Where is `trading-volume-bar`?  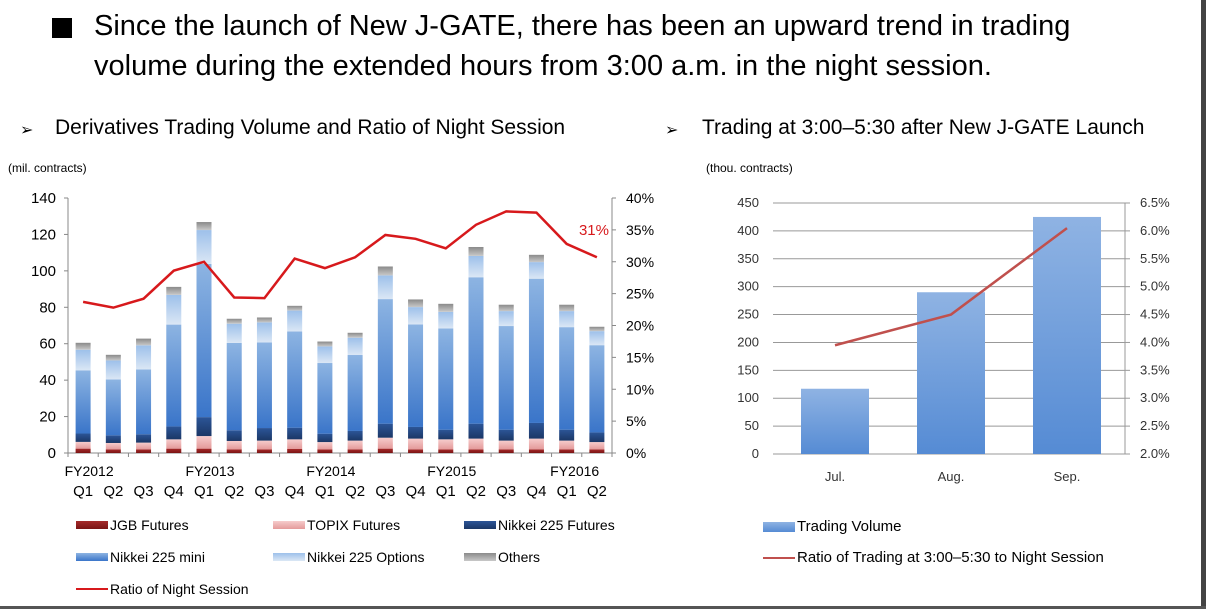
trading-volume-bar is located at coordinates (1067, 335).